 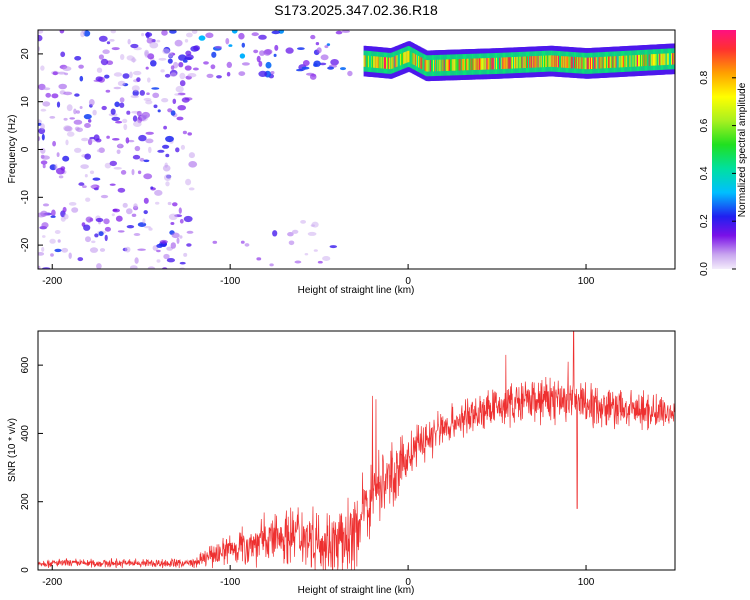 I want to click on spectrogram-y-tick-label: 20, so click(x=25, y=54).